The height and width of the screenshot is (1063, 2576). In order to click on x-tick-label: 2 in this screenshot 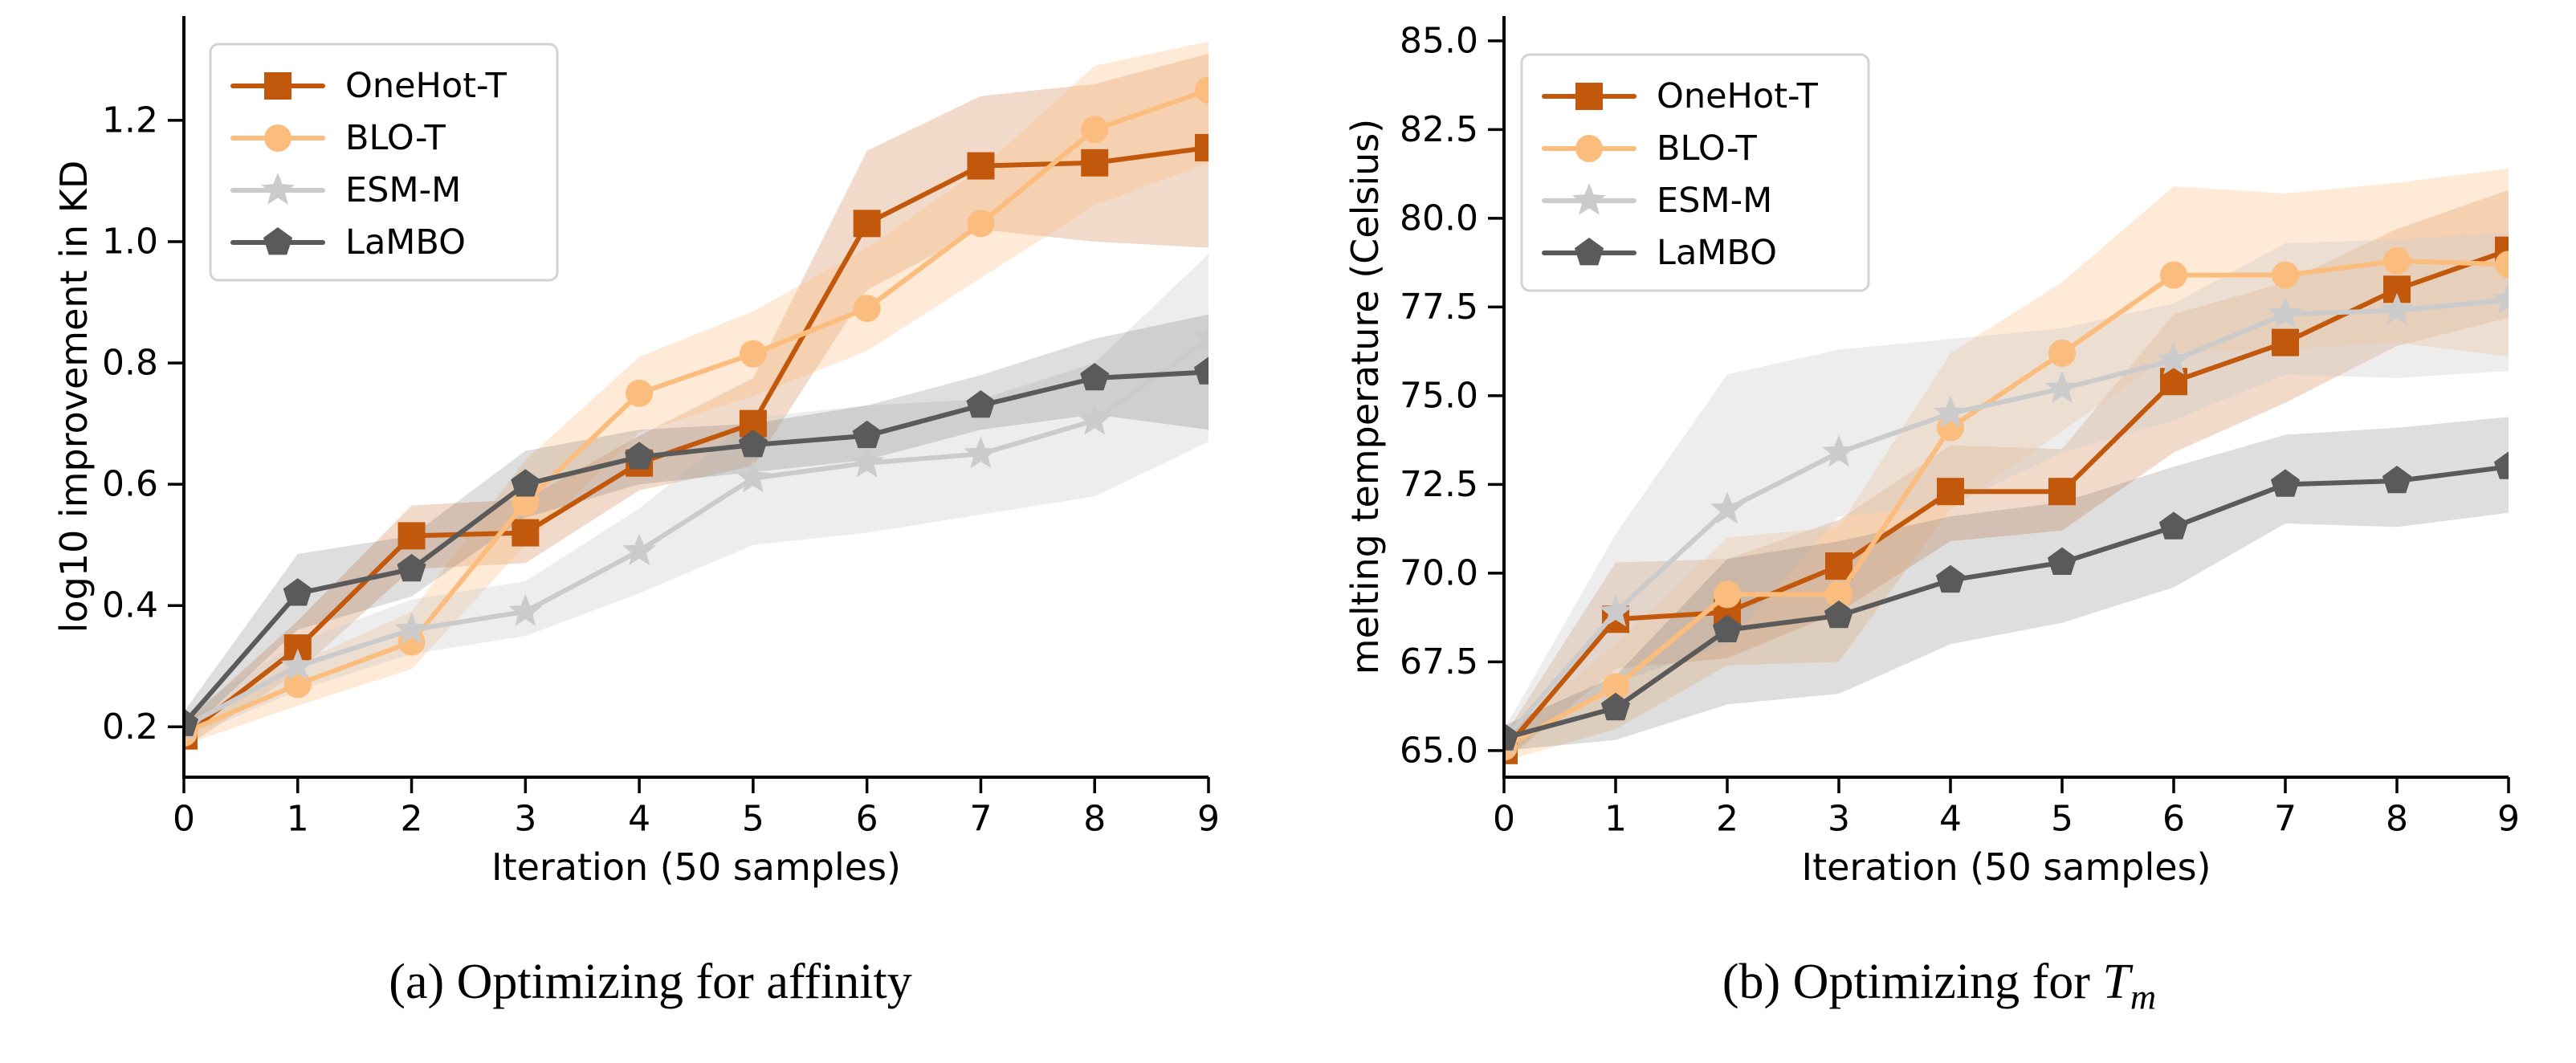, I will do `click(1727, 819)`.